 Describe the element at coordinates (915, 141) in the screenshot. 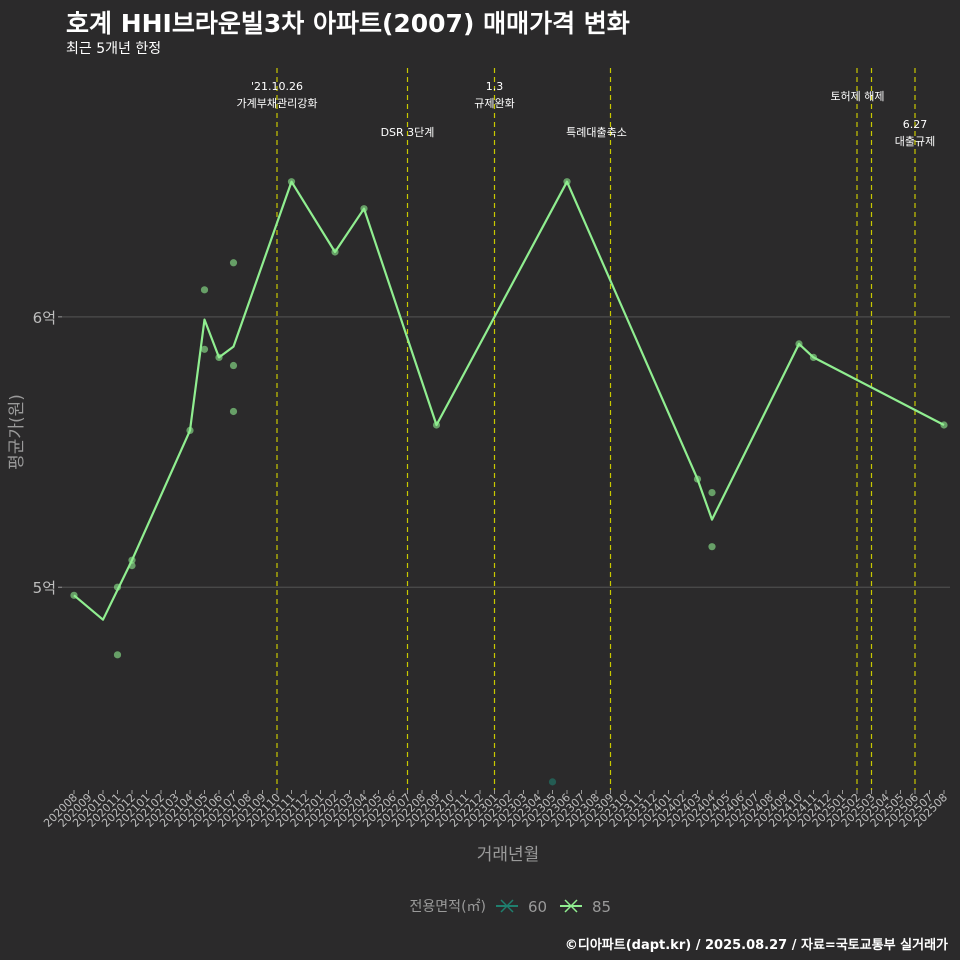

I see `event-label: 대출규제` at that location.